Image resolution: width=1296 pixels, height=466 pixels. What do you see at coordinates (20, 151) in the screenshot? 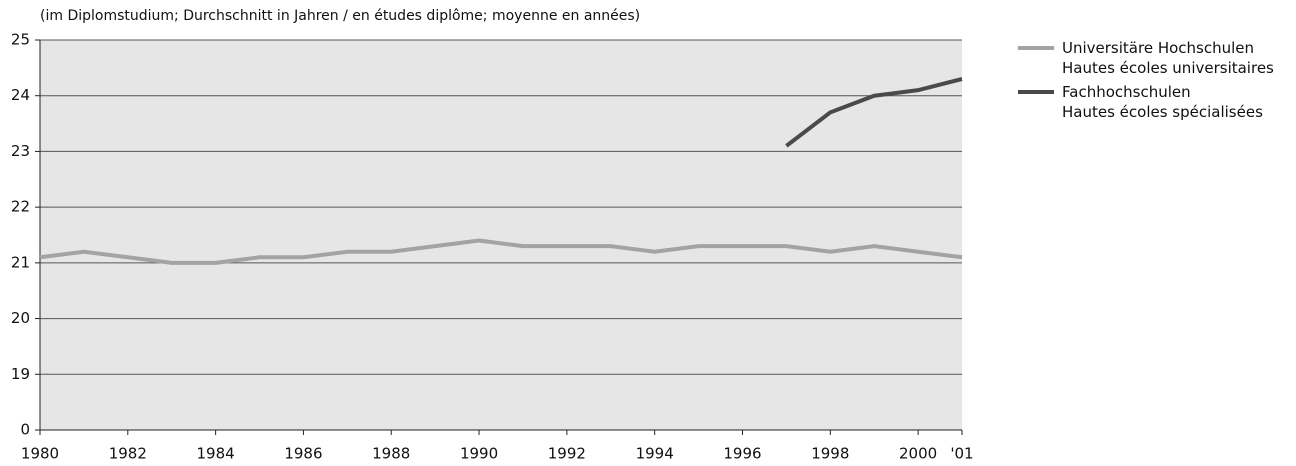
I see `y-tick-label: 23` at bounding box center [20, 151].